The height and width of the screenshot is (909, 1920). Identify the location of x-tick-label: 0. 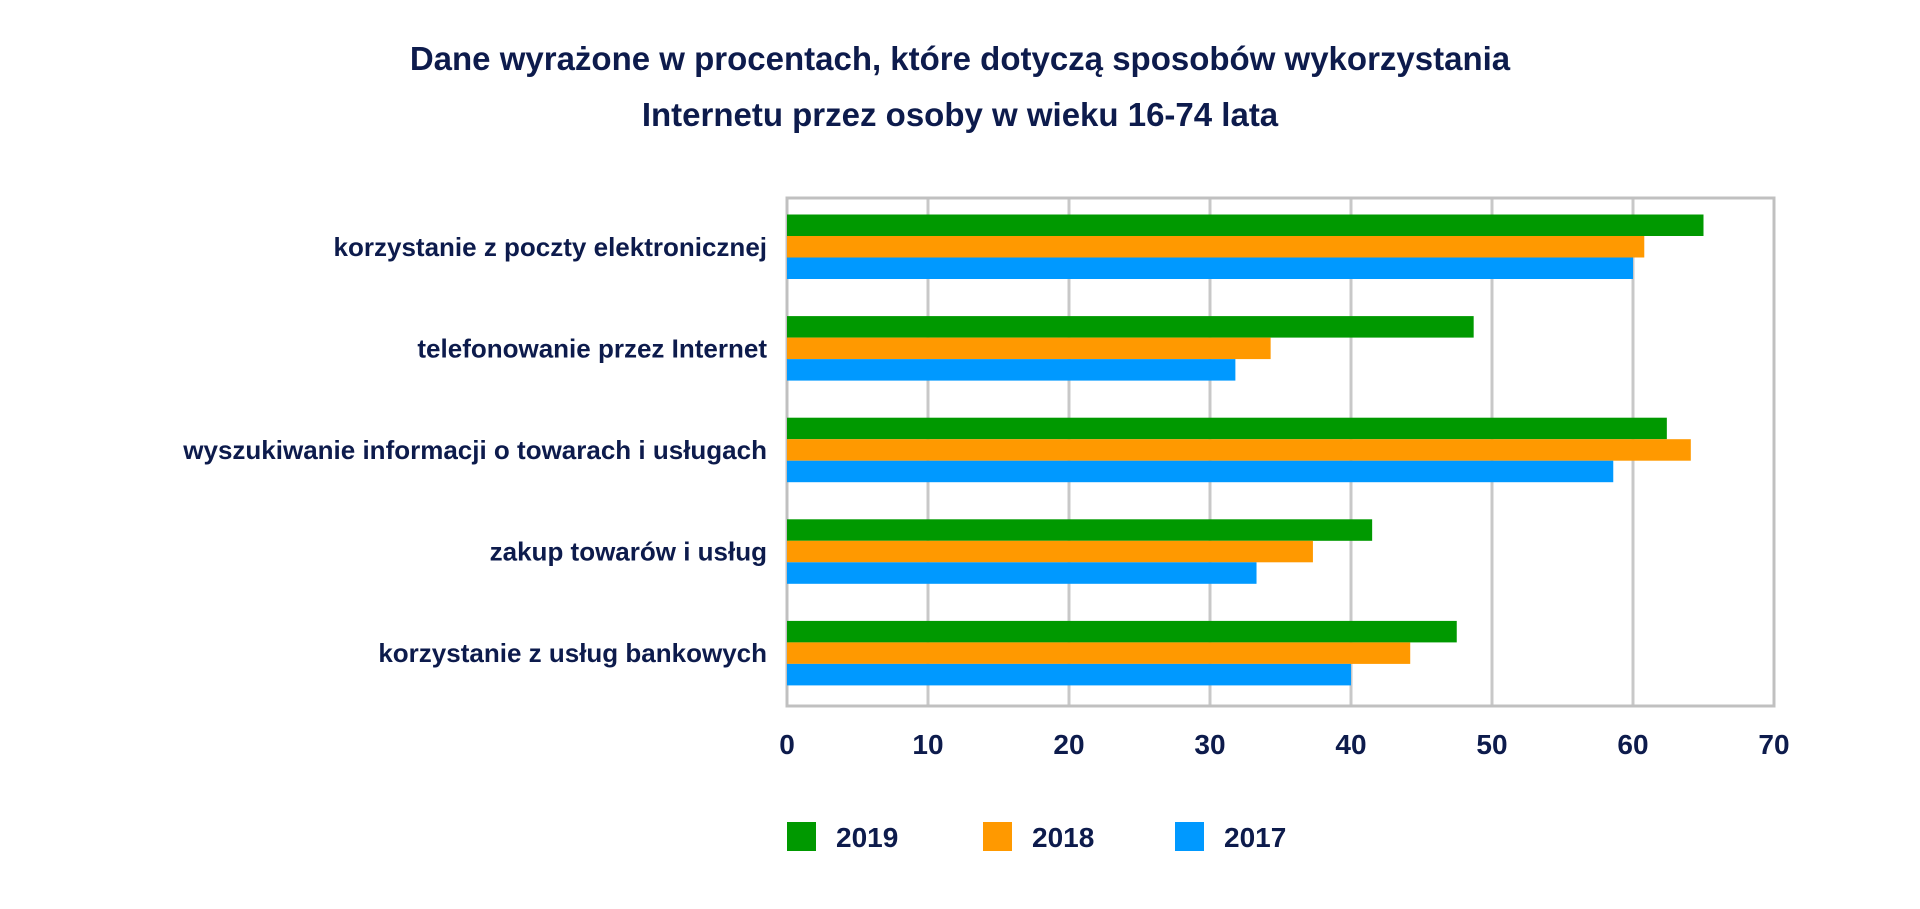
(787, 744).